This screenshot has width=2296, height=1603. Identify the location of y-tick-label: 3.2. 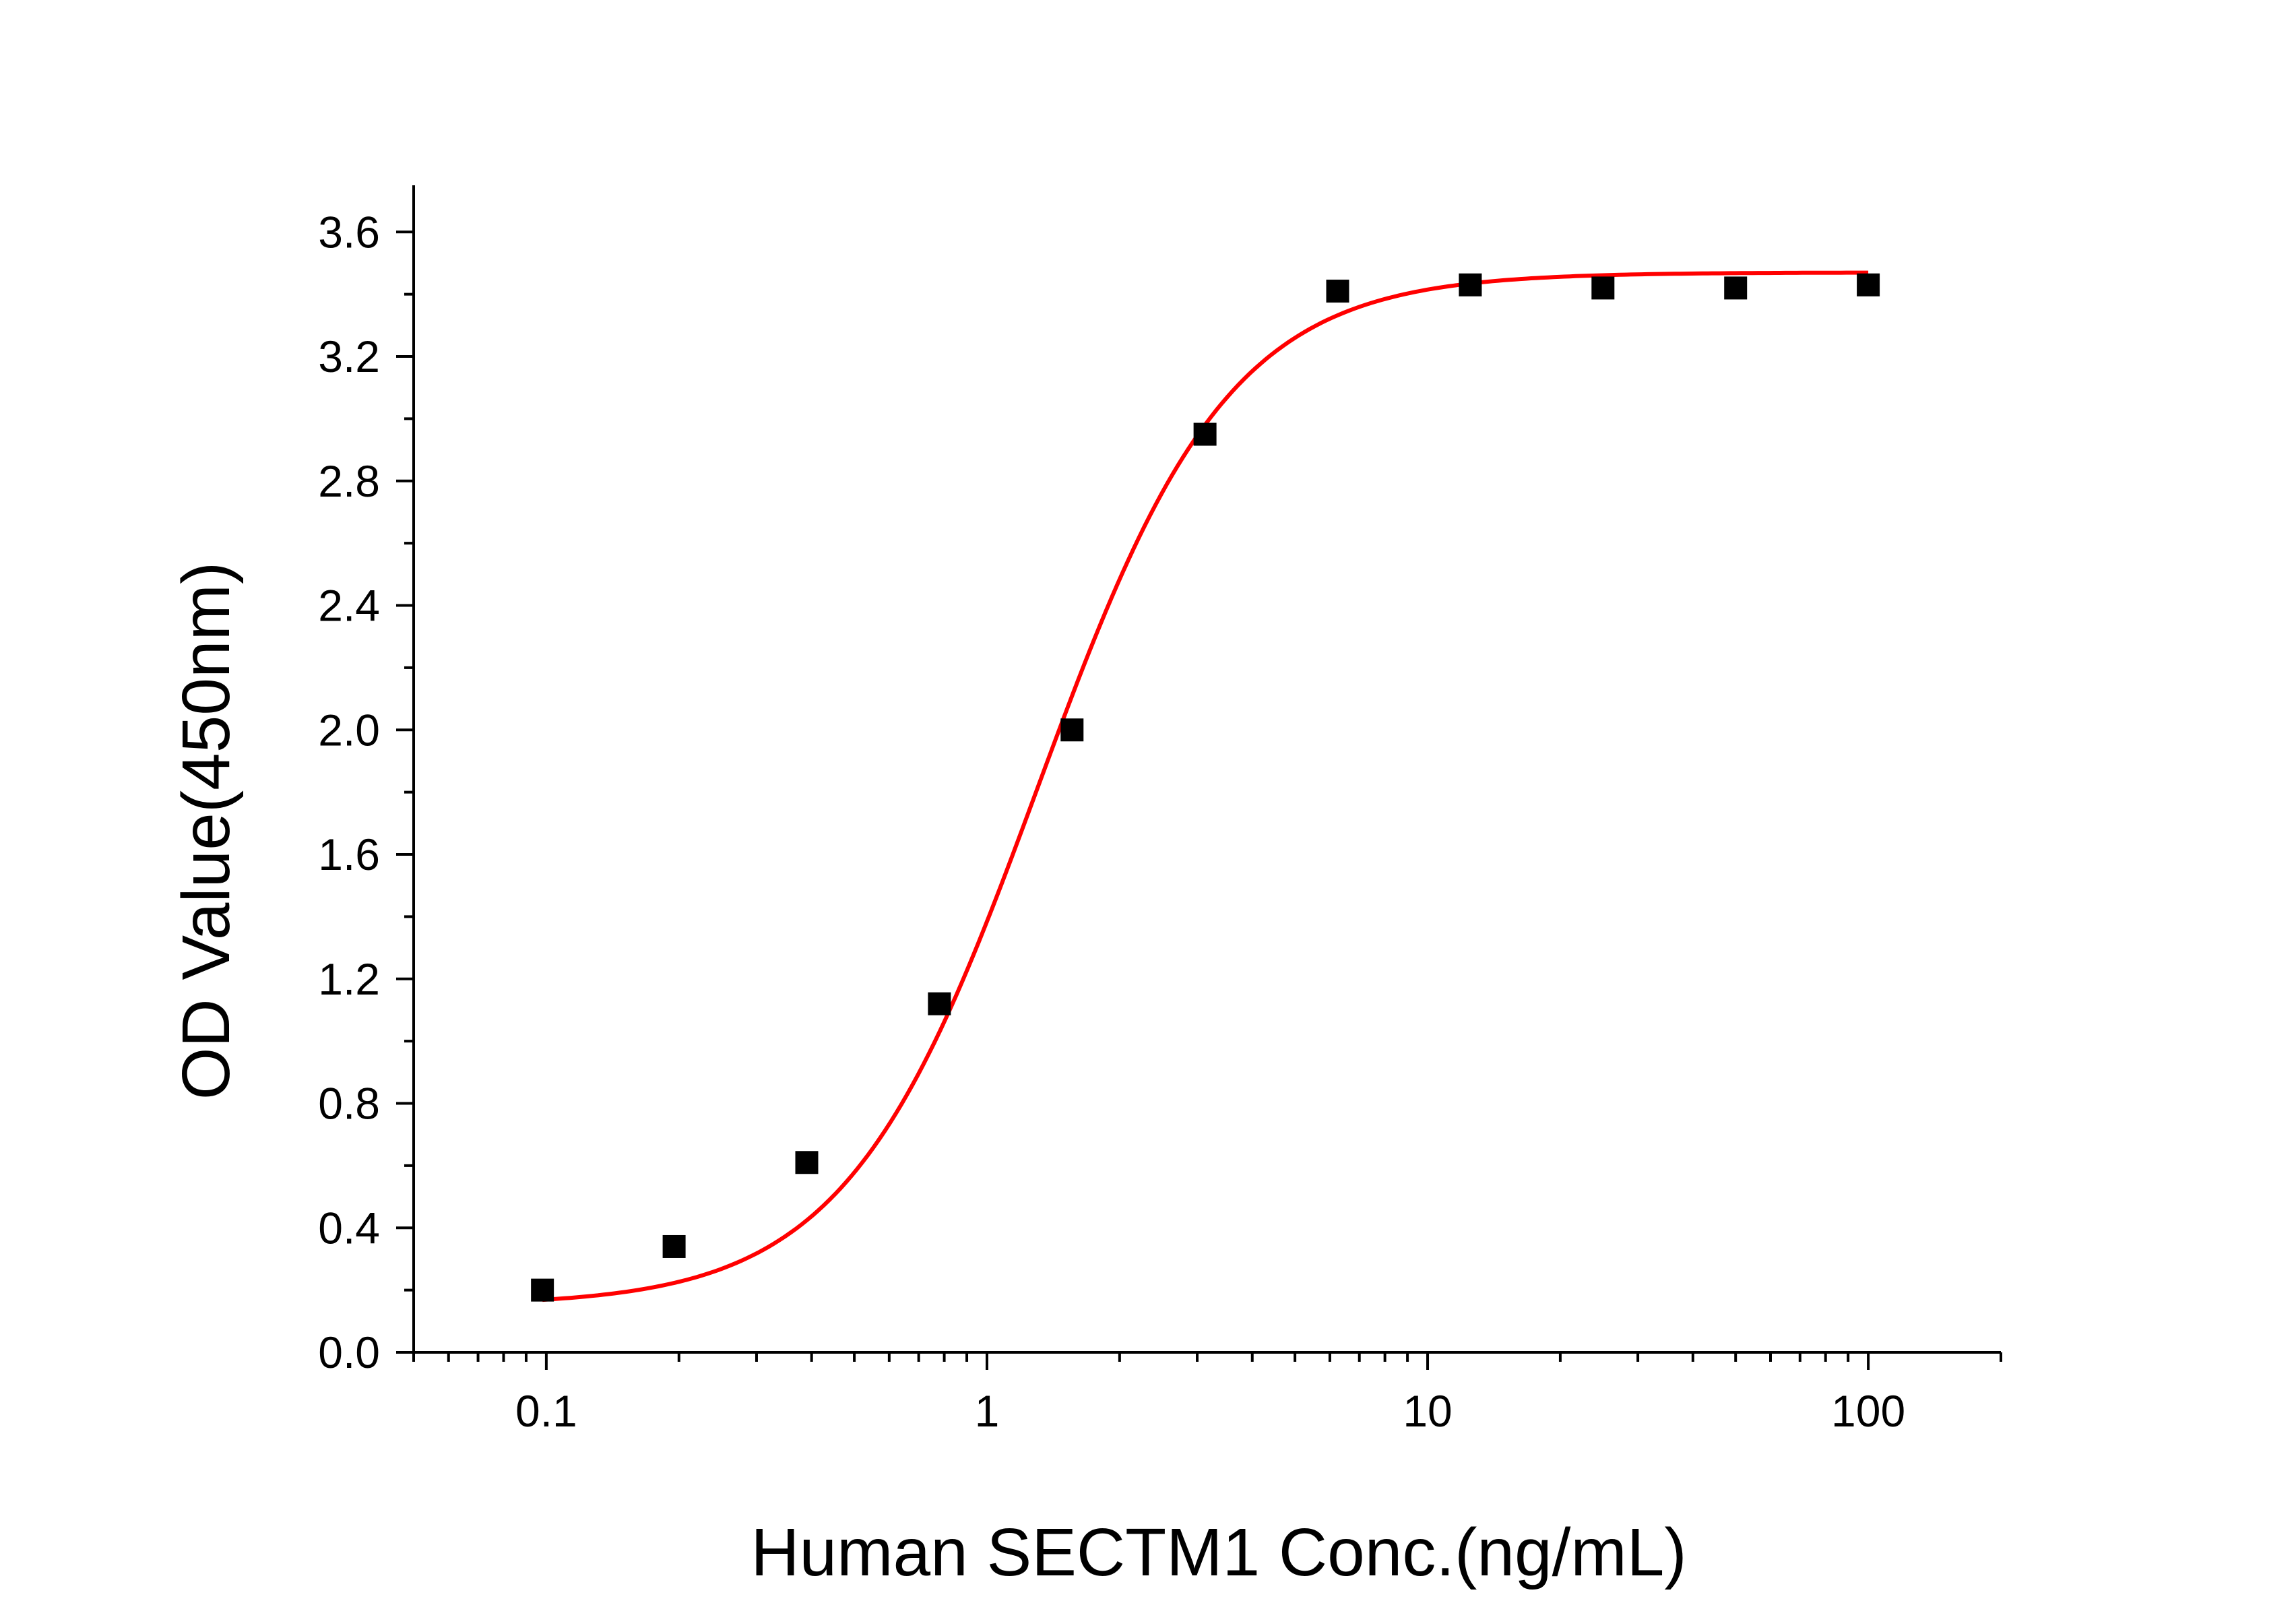
(349, 356).